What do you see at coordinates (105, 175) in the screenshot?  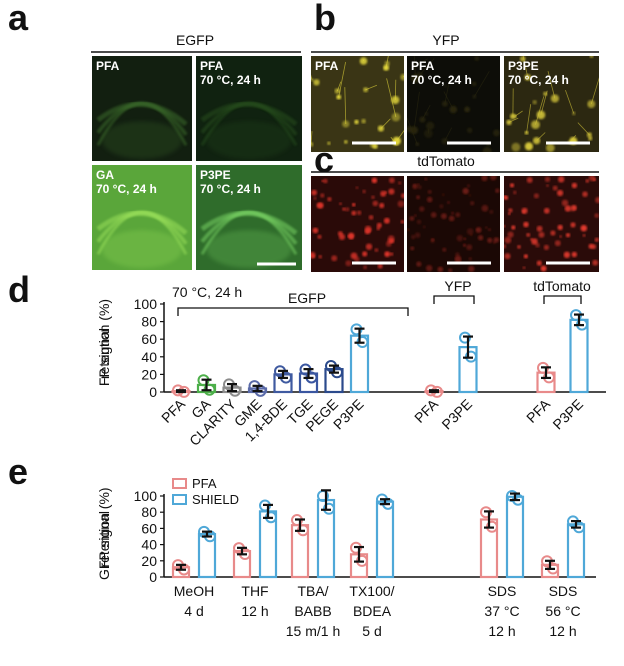 I see `micrograph-label: GA` at bounding box center [105, 175].